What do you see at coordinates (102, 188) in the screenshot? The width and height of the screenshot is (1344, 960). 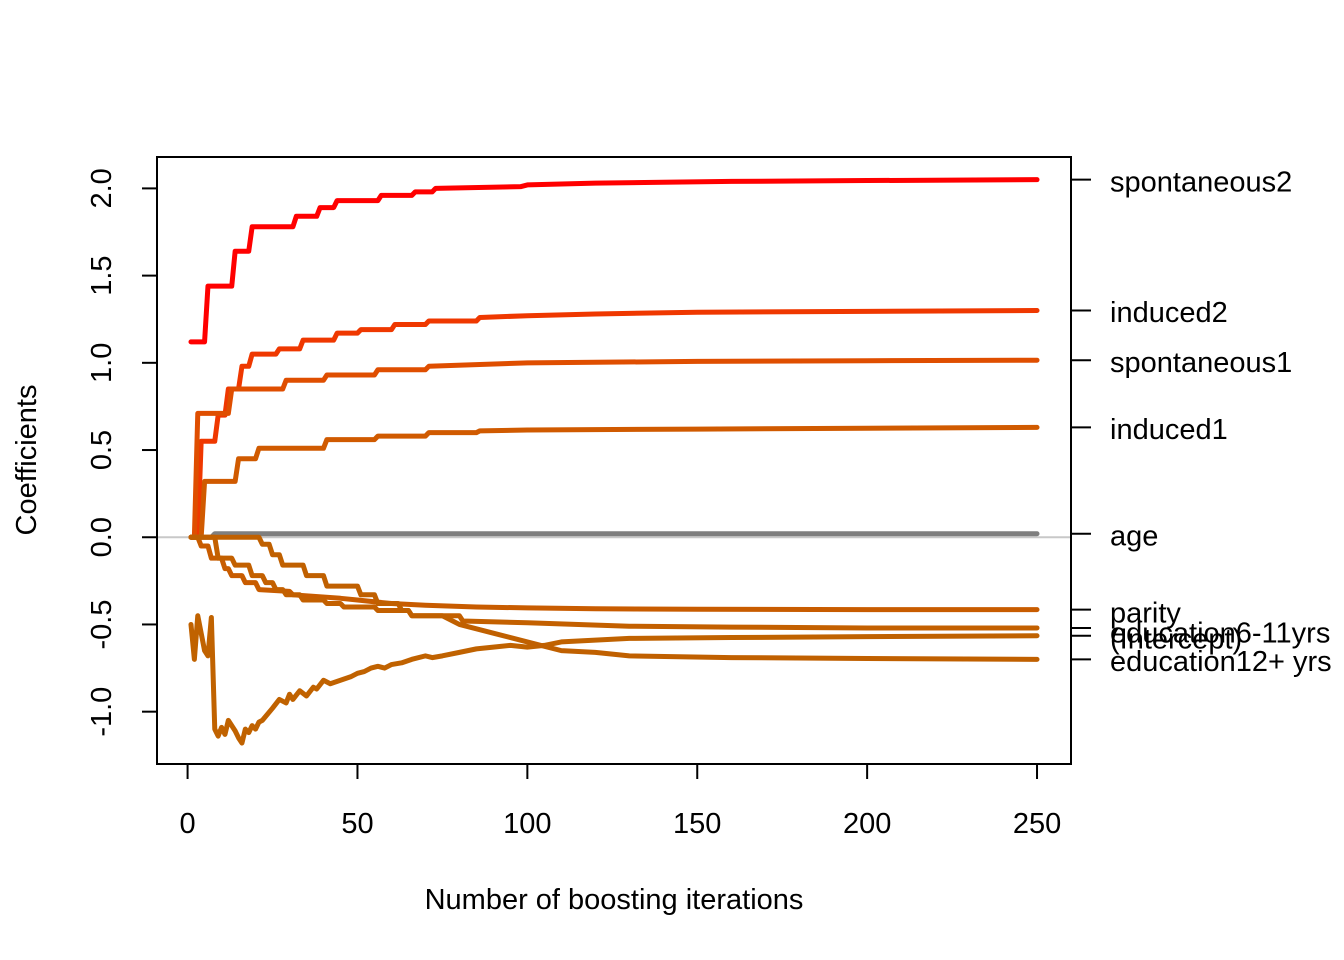 I see `y-tick-label: 2.0` at bounding box center [102, 188].